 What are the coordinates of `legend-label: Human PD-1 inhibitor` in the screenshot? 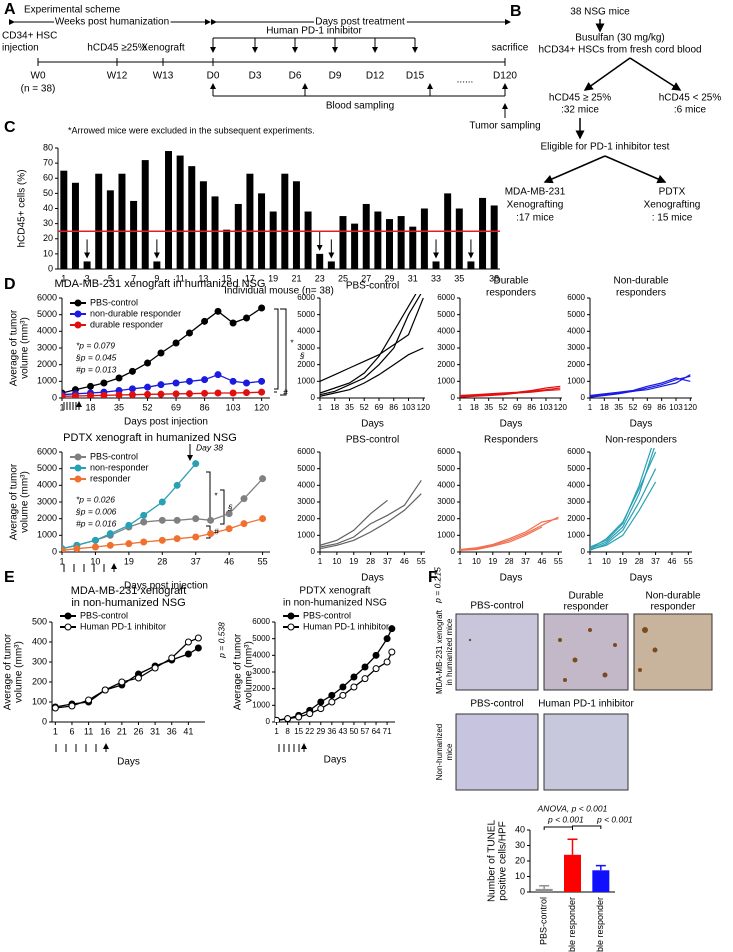 It's located at (123, 626).